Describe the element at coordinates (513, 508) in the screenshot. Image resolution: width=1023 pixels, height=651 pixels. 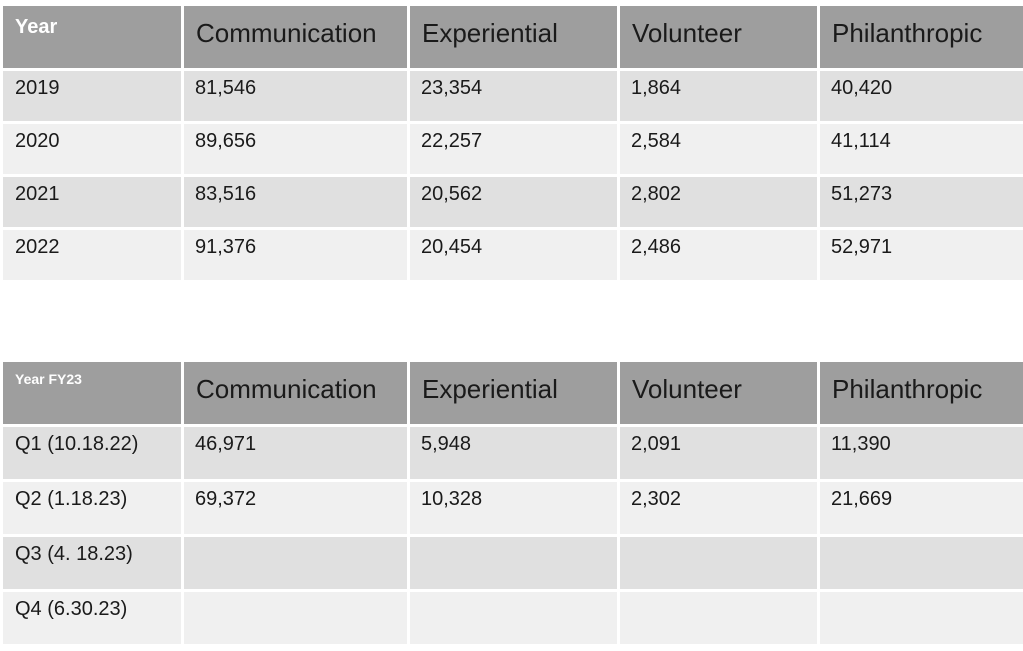
I see `fy23-cell-experiential: 10,328` at that location.